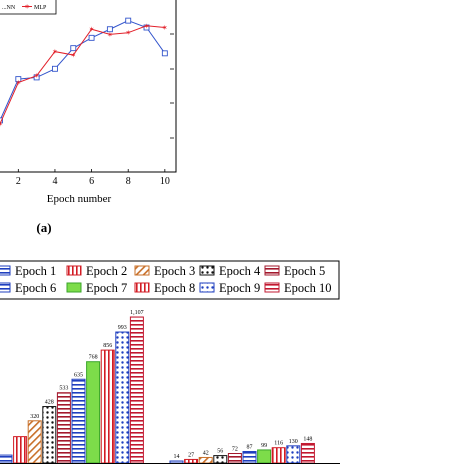  What do you see at coordinates (54, 181) in the screenshot?
I see `line-x-tick-label: 4` at bounding box center [54, 181].